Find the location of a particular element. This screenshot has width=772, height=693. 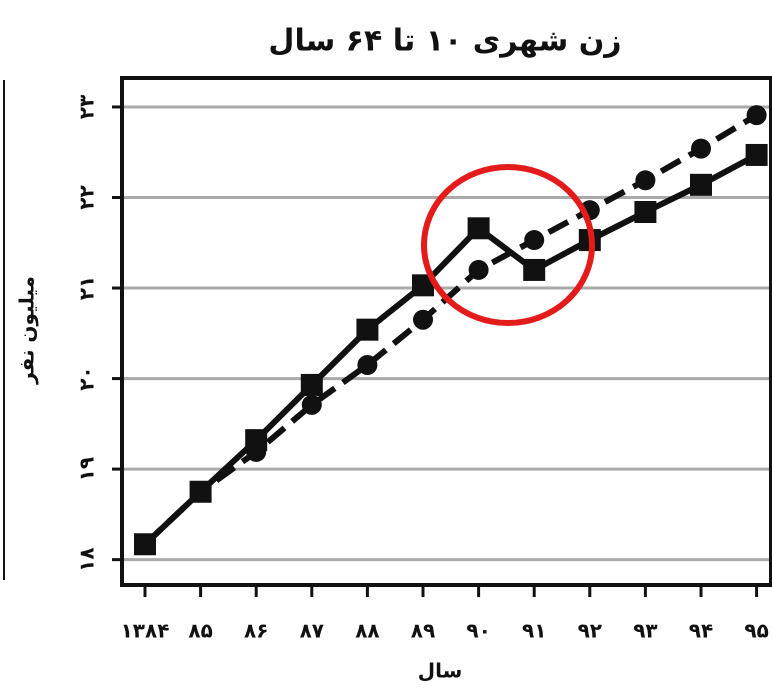

y-axis-label: میلیون نفر is located at coordinates (27, 330).